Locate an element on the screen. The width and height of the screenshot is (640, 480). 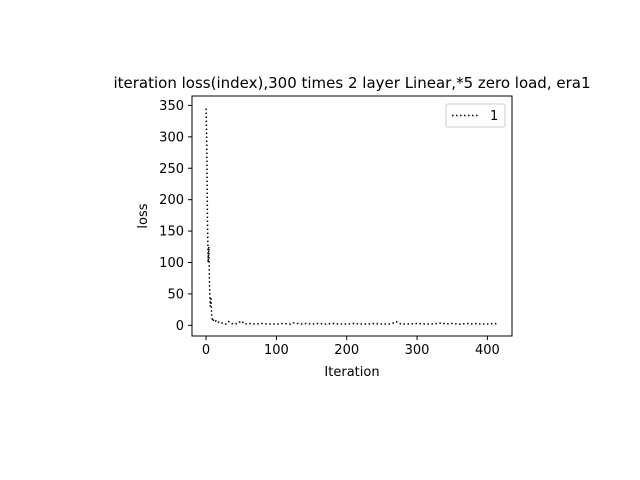
legend-box is located at coordinates (475, 115).